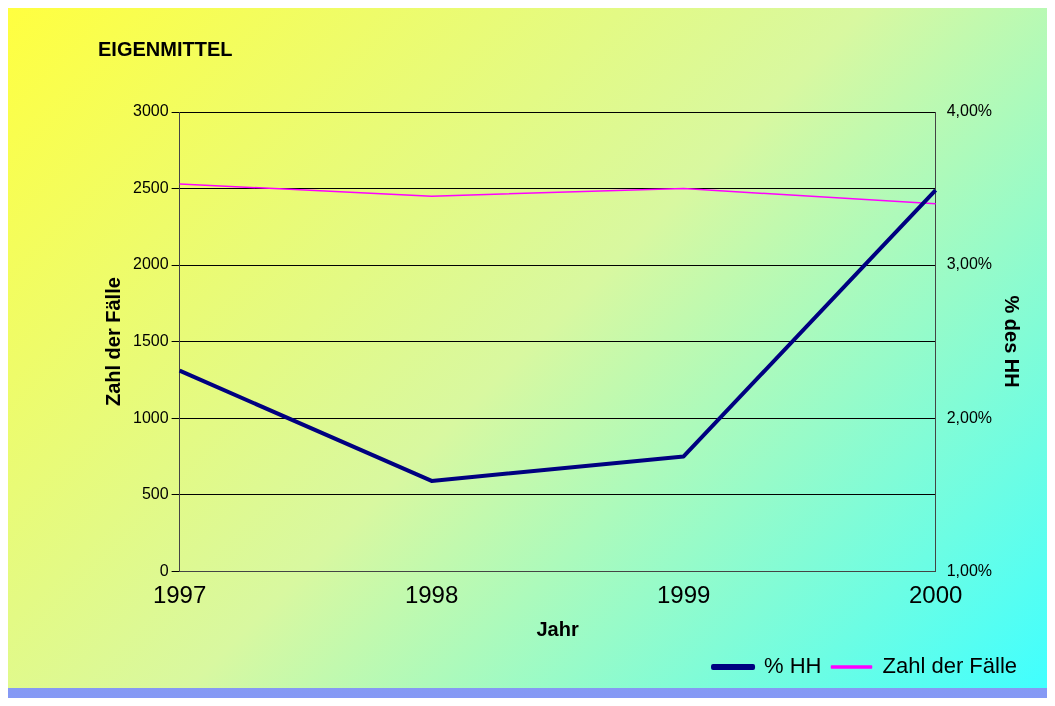 Image resolution: width=1055 pixels, height=706 pixels. I want to click on legend-label: Zahl der Fälle, so click(950, 666).